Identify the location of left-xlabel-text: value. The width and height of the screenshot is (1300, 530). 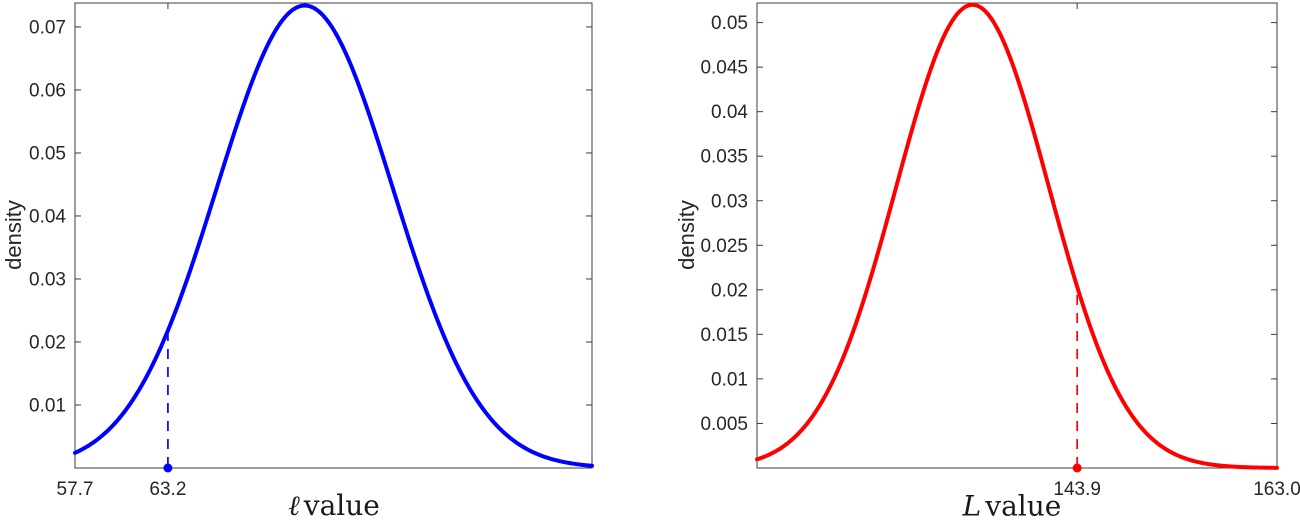
(341, 505).